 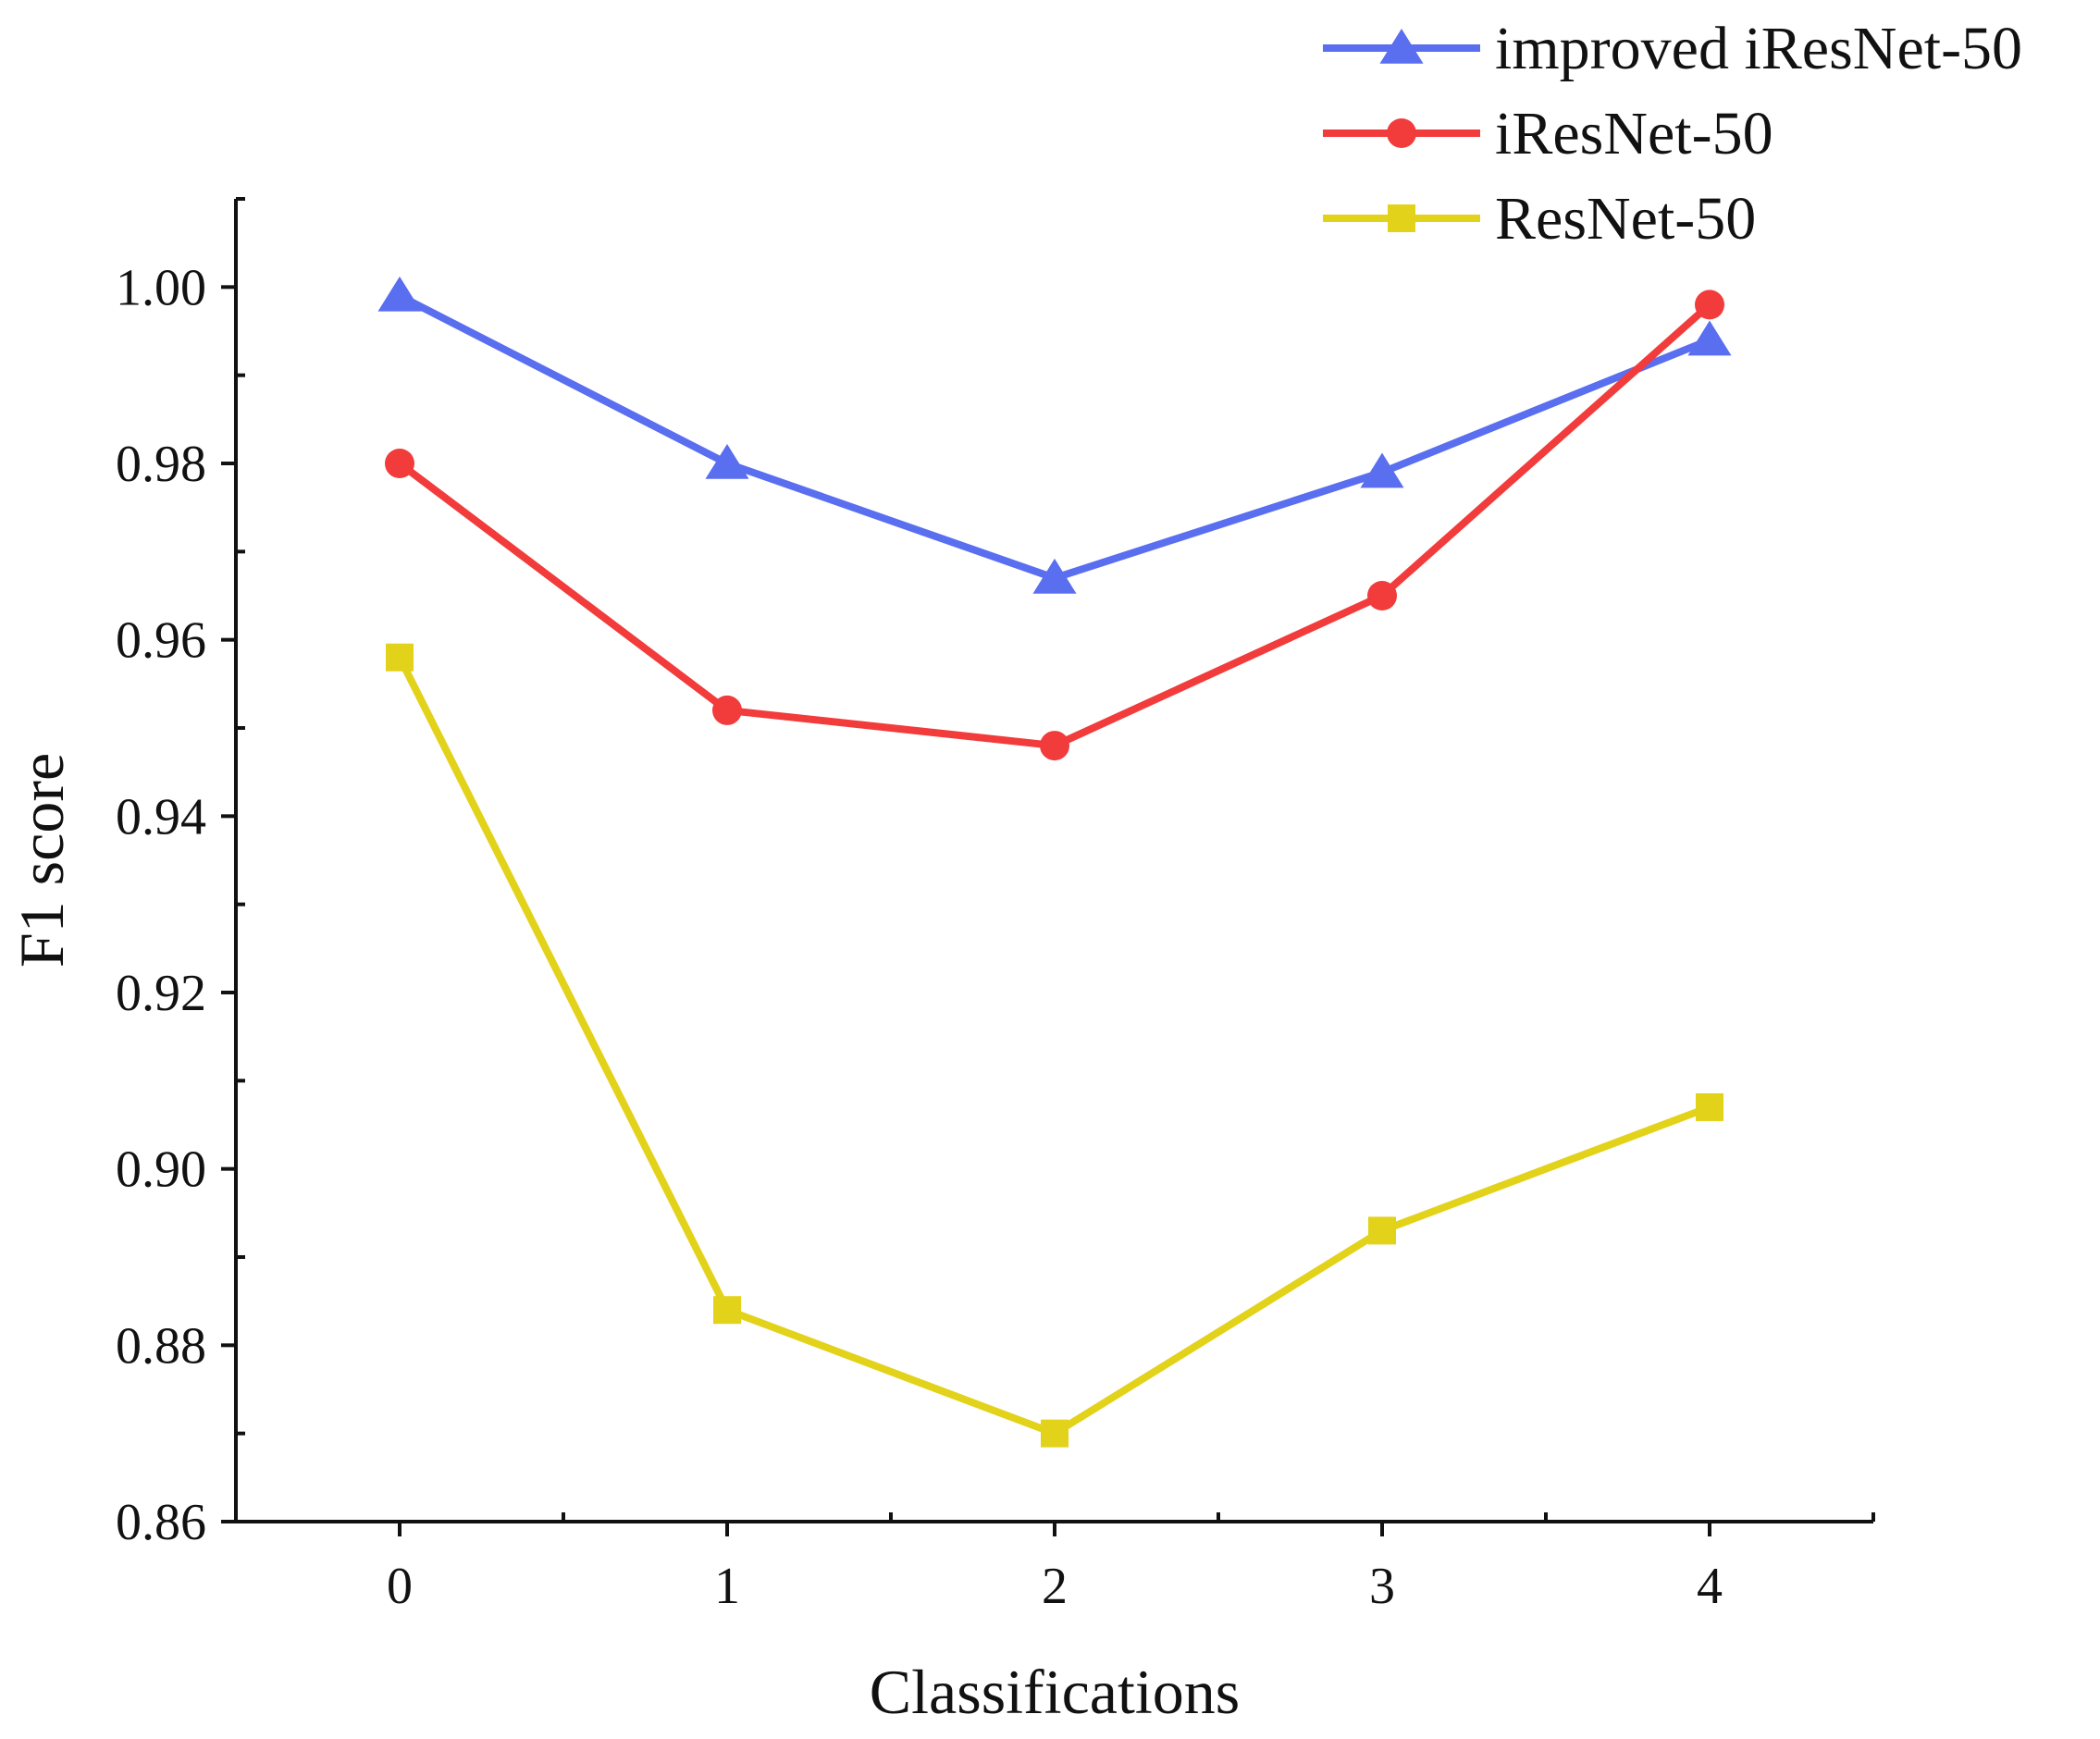 I want to click on x-tick-label: 4, so click(x=1710, y=1587).